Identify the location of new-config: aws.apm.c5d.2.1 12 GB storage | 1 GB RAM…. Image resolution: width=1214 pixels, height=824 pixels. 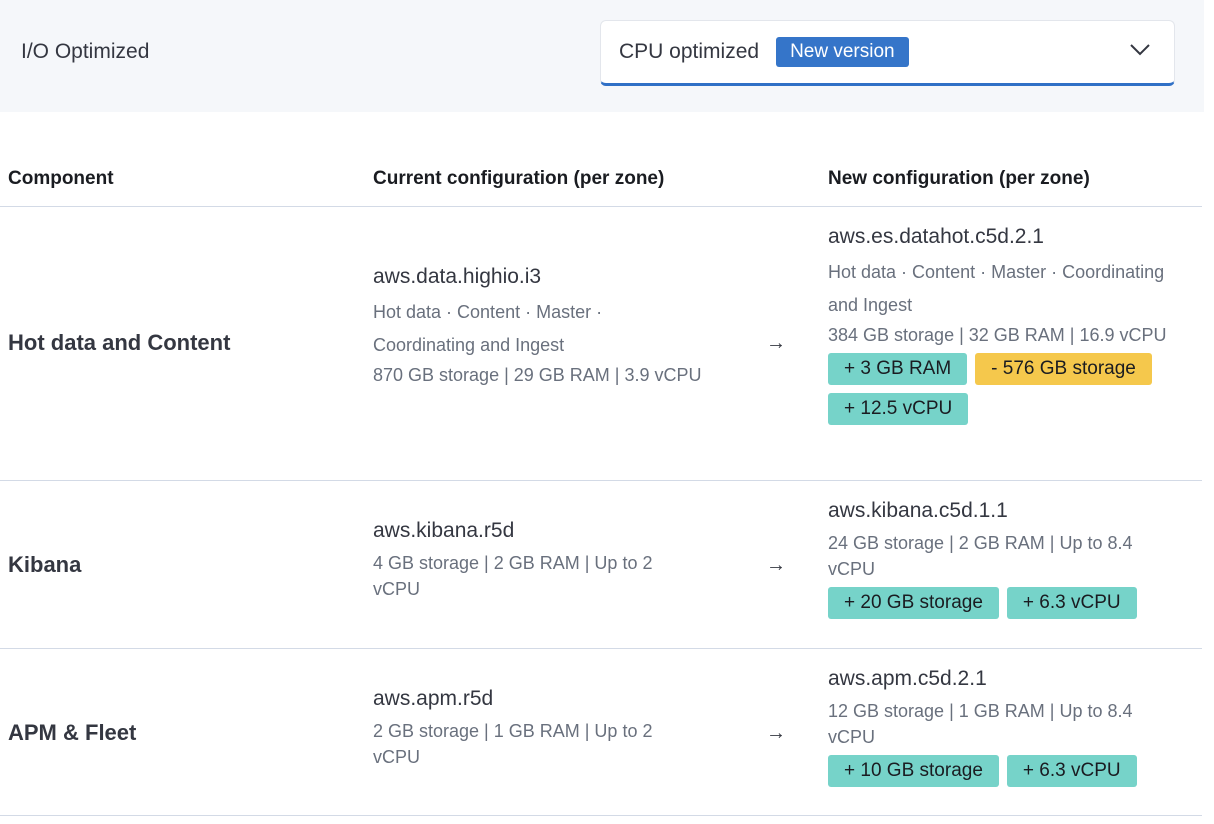
(1005, 725).